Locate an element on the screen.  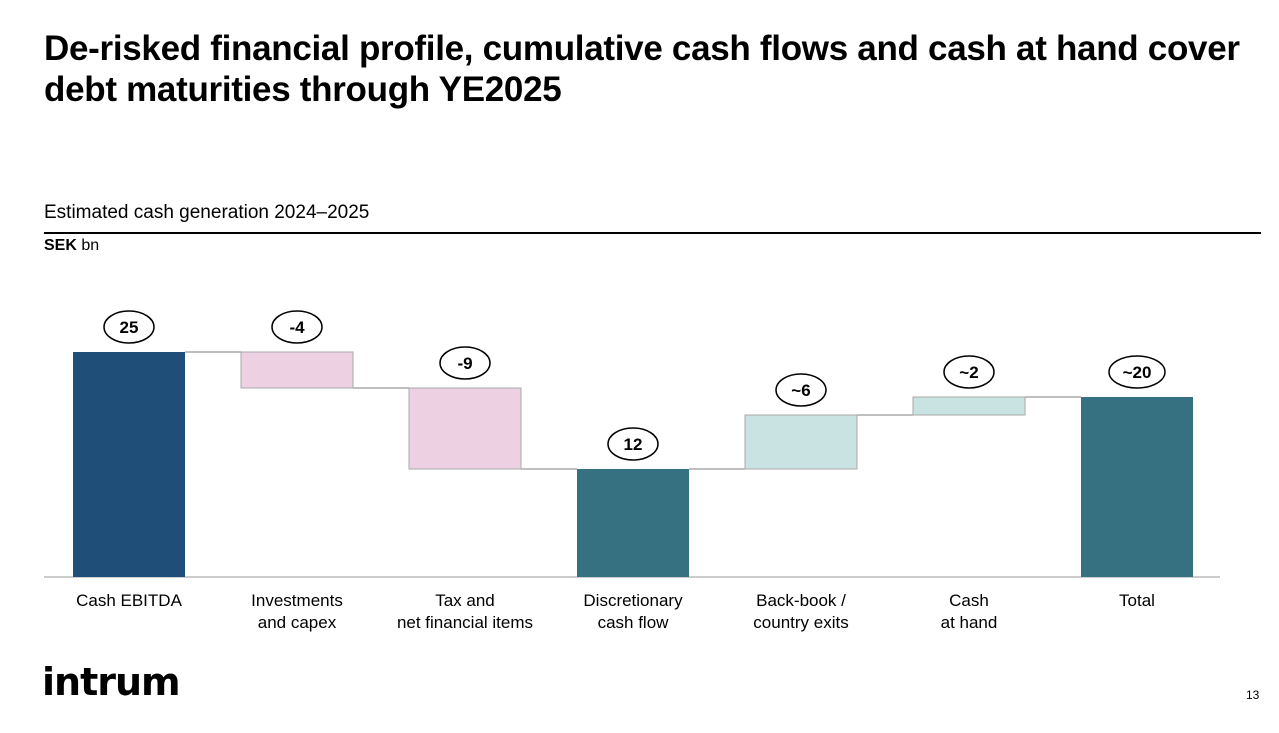
data-label: -4 is located at coordinates (297, 327).